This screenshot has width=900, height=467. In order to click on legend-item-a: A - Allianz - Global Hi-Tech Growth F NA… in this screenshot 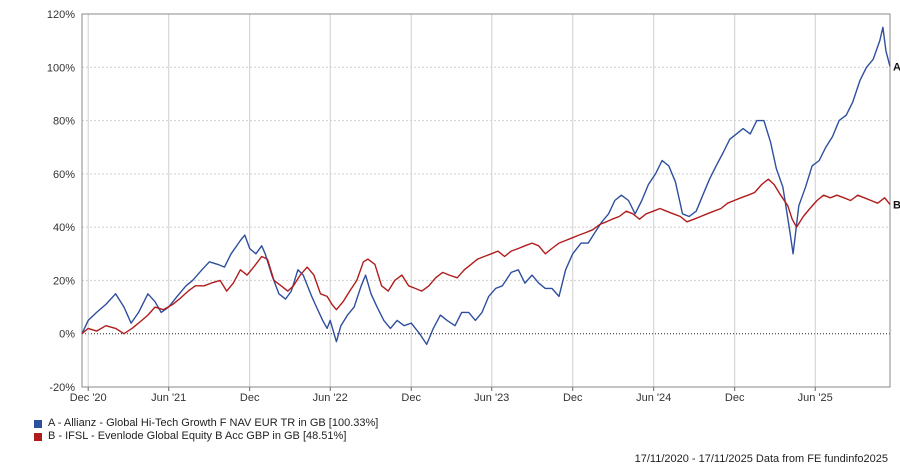, I will do `click(206, 423)`.